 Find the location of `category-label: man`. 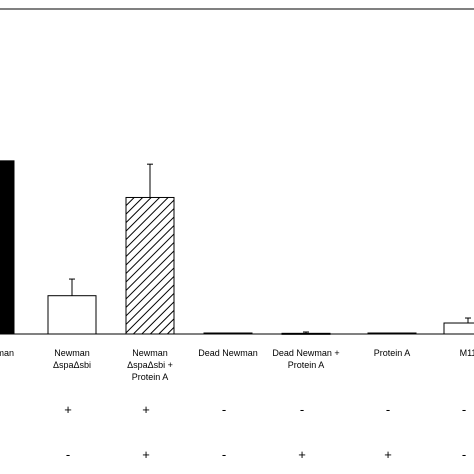

category-label: man is located at coordinates (7, 353).